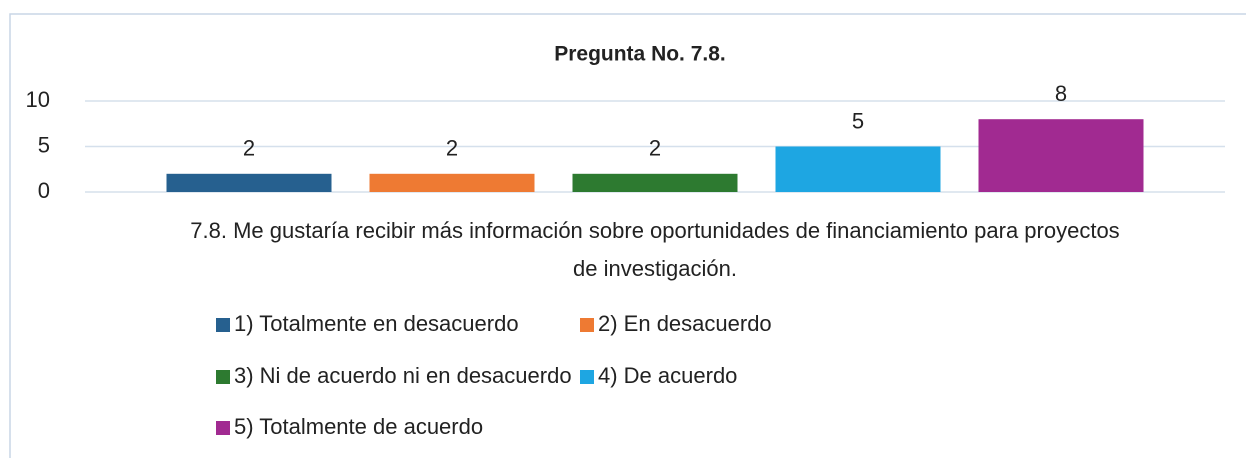 Image resolution: width=1246 pixels, height=458 pixels. What do you see at coordinates (1061, 93) in the screenshot?
I see `data-label: 8` at bounding box center [1061, 93].